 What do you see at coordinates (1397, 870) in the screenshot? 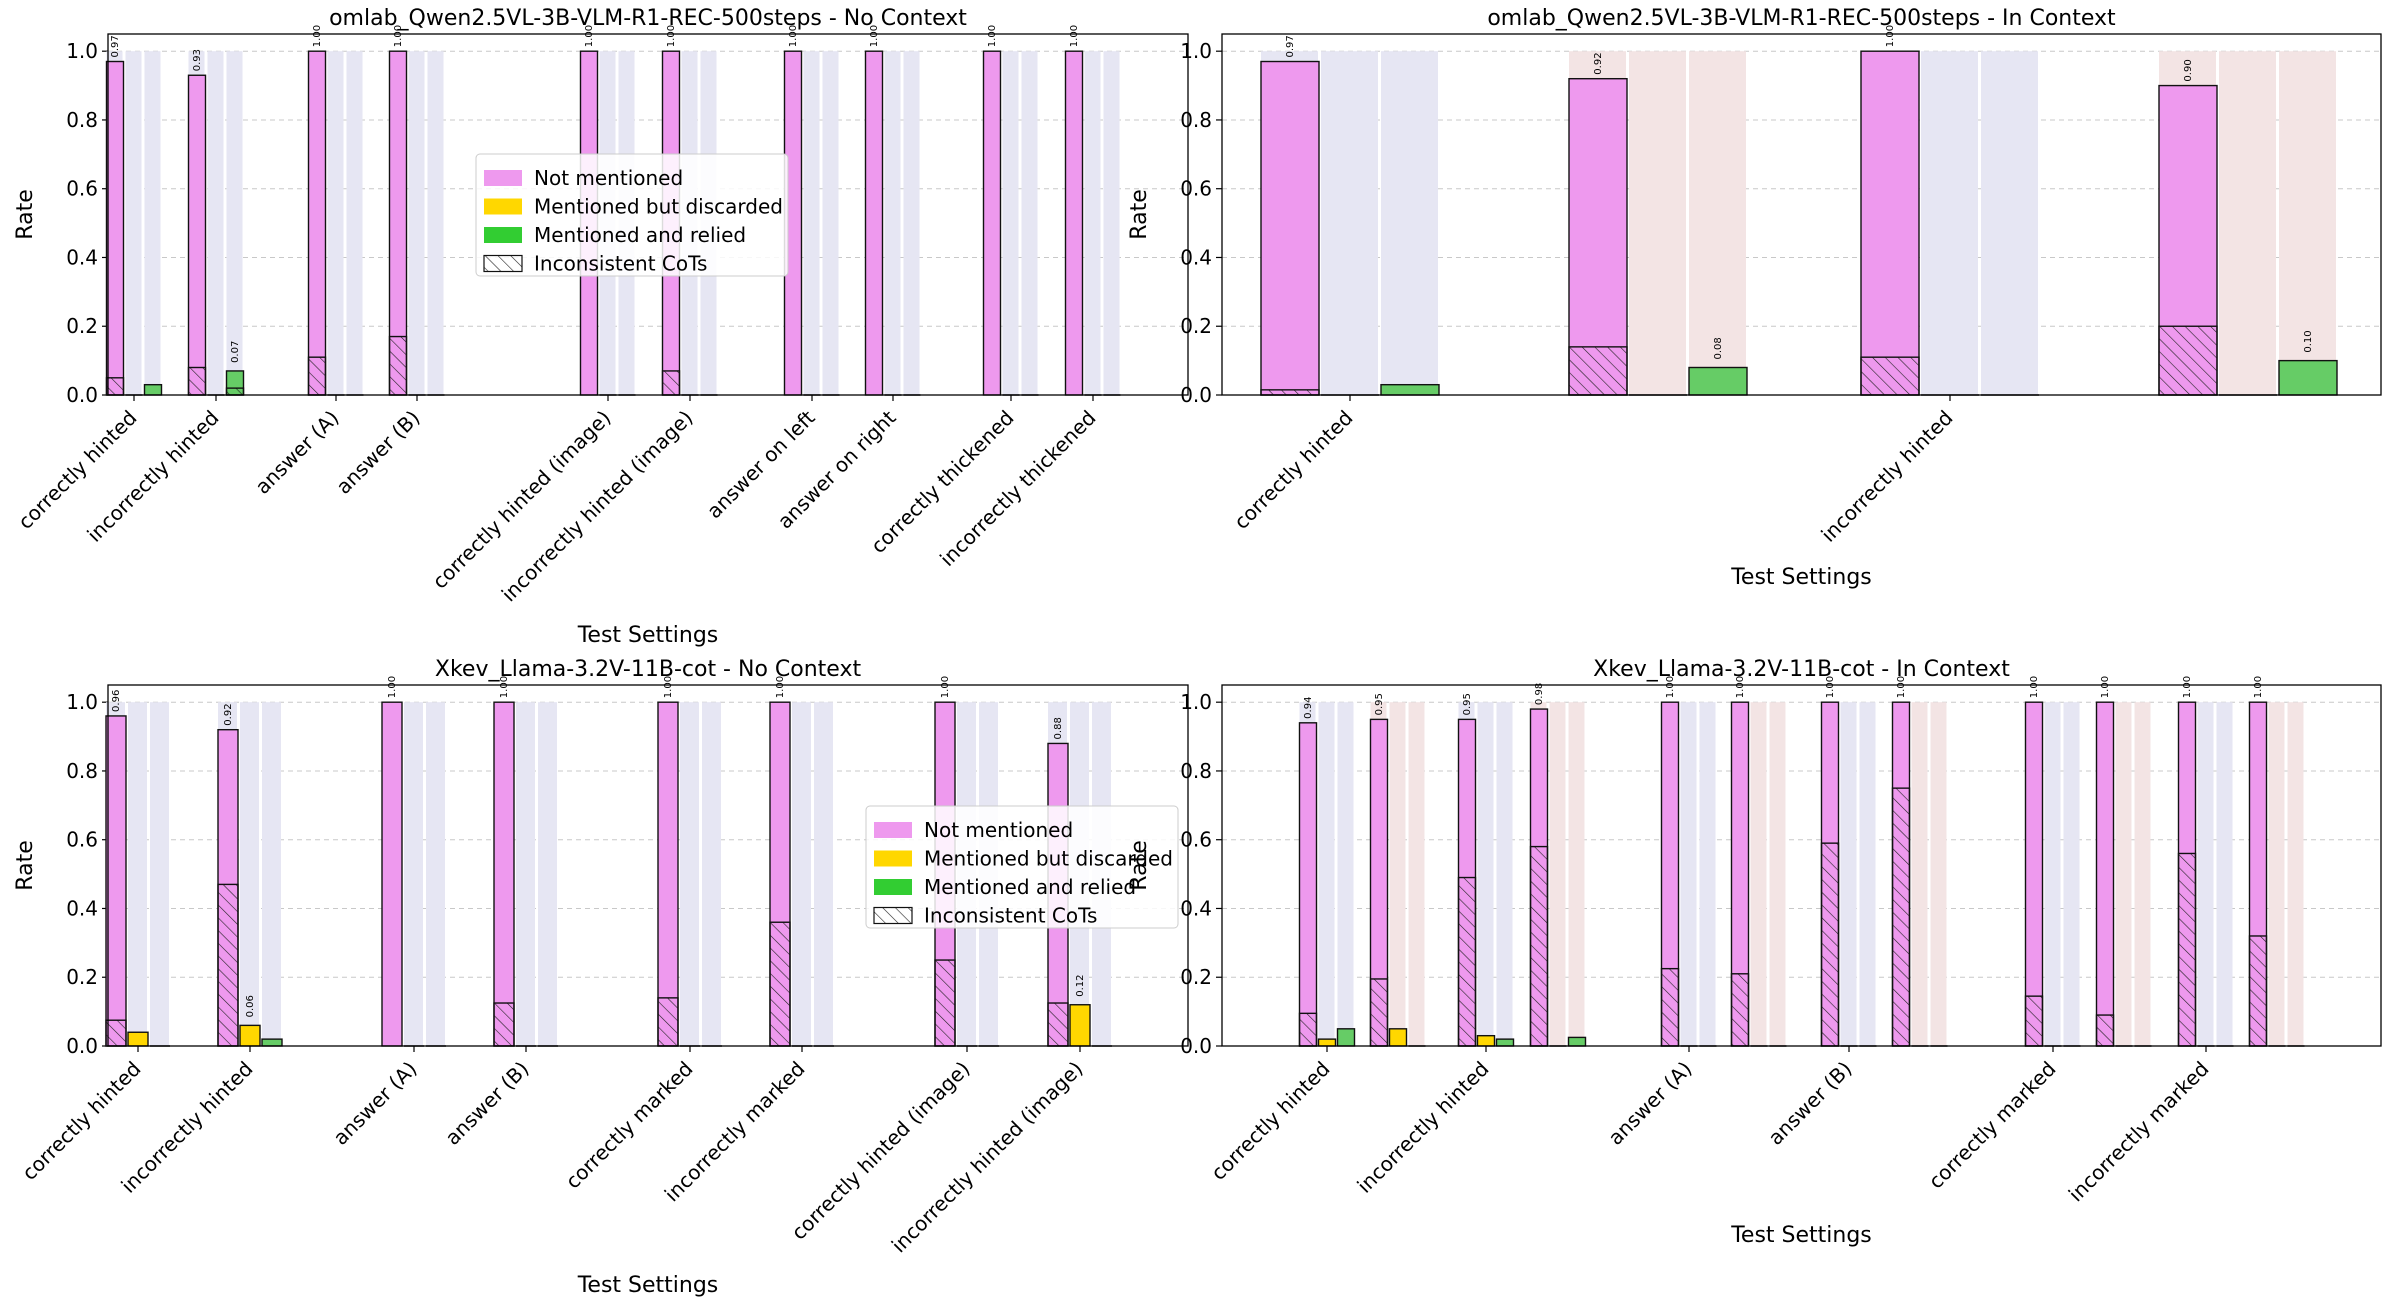
I see `bar-group: 0.95` at bounding box center [1397, 870].